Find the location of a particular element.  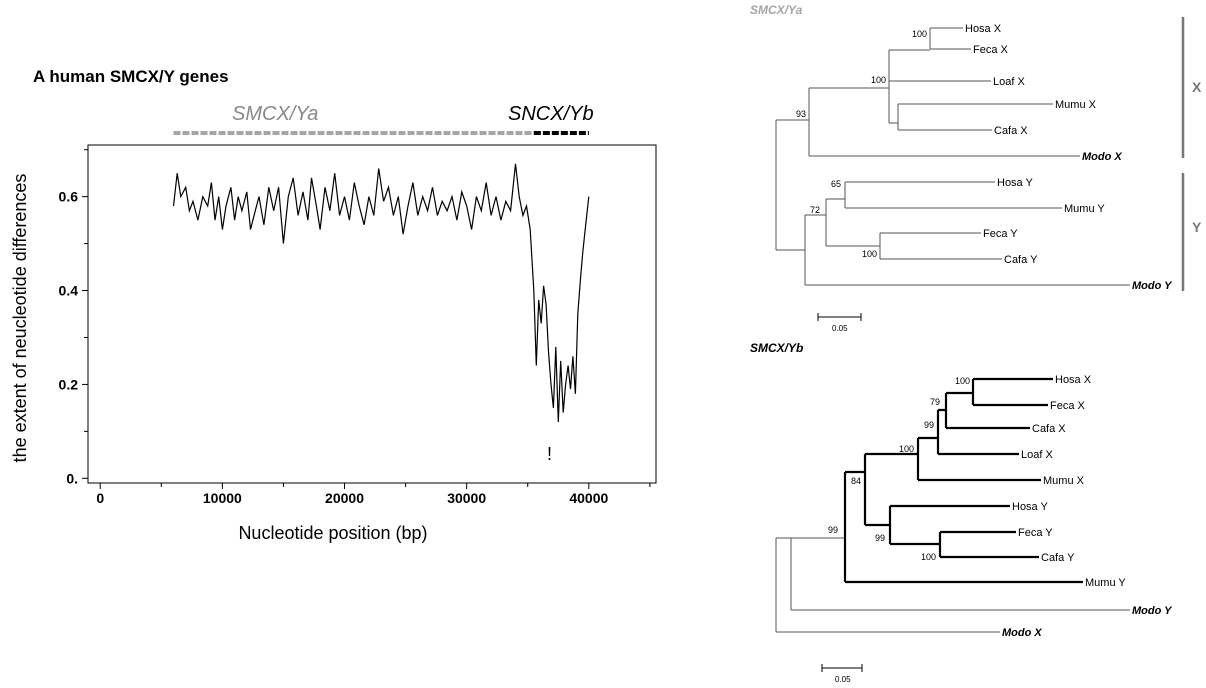

tree-ya-hosa-mumu-branches is located at coordinates (953, 195).